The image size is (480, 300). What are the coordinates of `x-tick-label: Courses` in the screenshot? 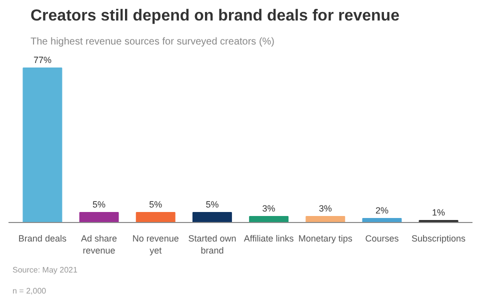 It's located at (382, 239).